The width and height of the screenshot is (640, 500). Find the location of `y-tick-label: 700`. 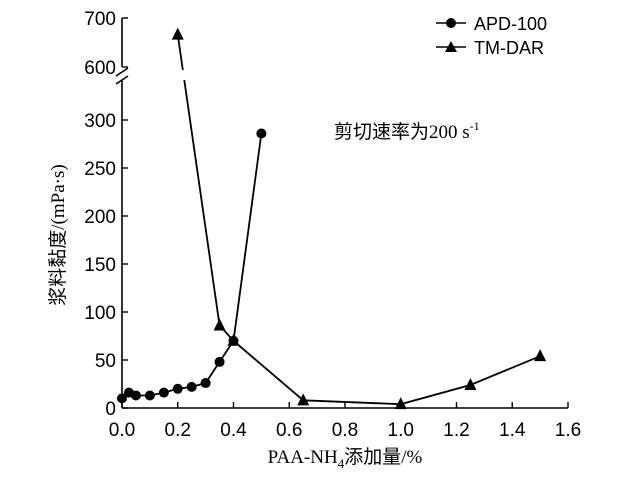

y-tick-label: 700 is located at coordinates (100, 19).